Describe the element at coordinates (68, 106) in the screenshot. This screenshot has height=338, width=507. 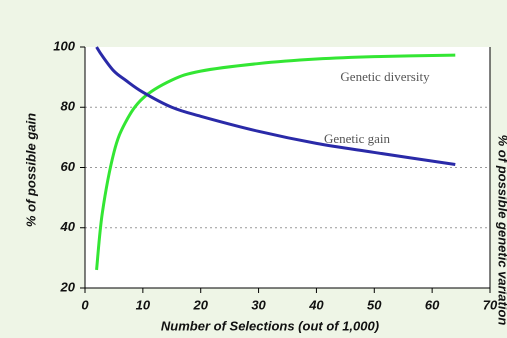
I see `y-tick-label: 80` at that location.